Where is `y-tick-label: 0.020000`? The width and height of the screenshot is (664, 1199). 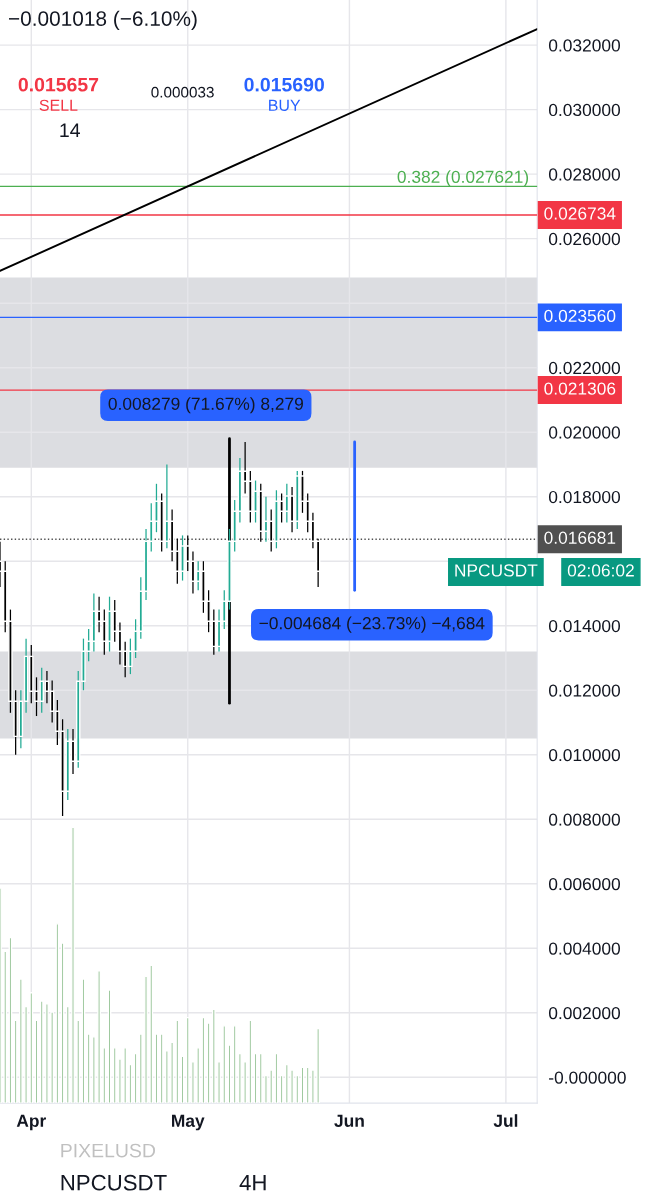
y-tick-label: 0.020000 is located at coordinates (584, 432).